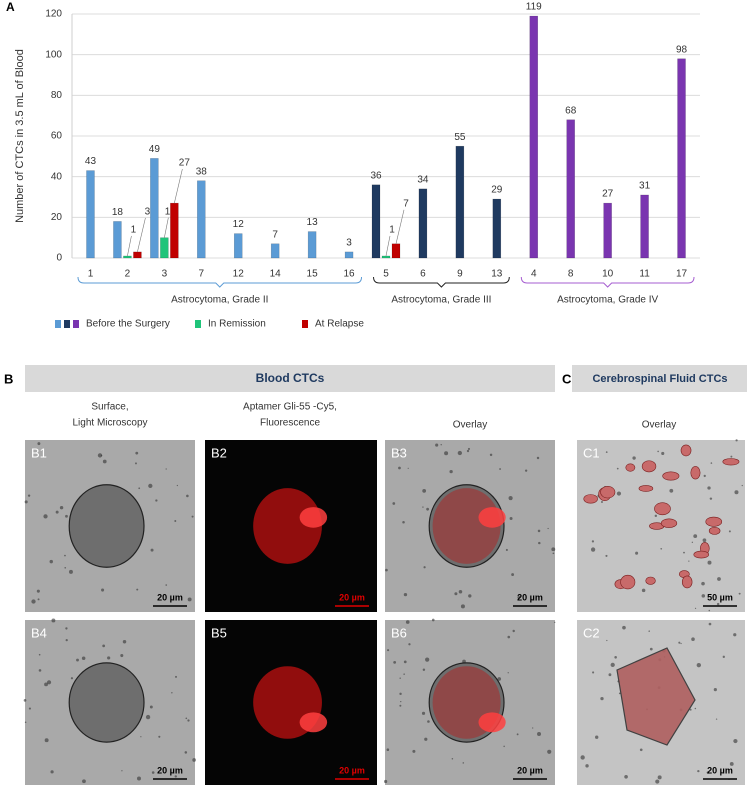  I want to click on legend-label: In Remission, so click(237, 324).